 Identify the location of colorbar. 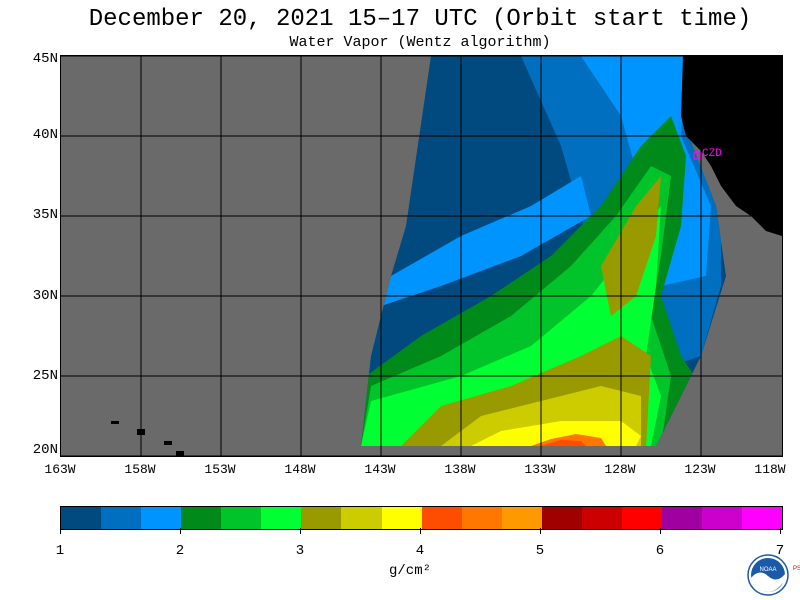
(421, 518).